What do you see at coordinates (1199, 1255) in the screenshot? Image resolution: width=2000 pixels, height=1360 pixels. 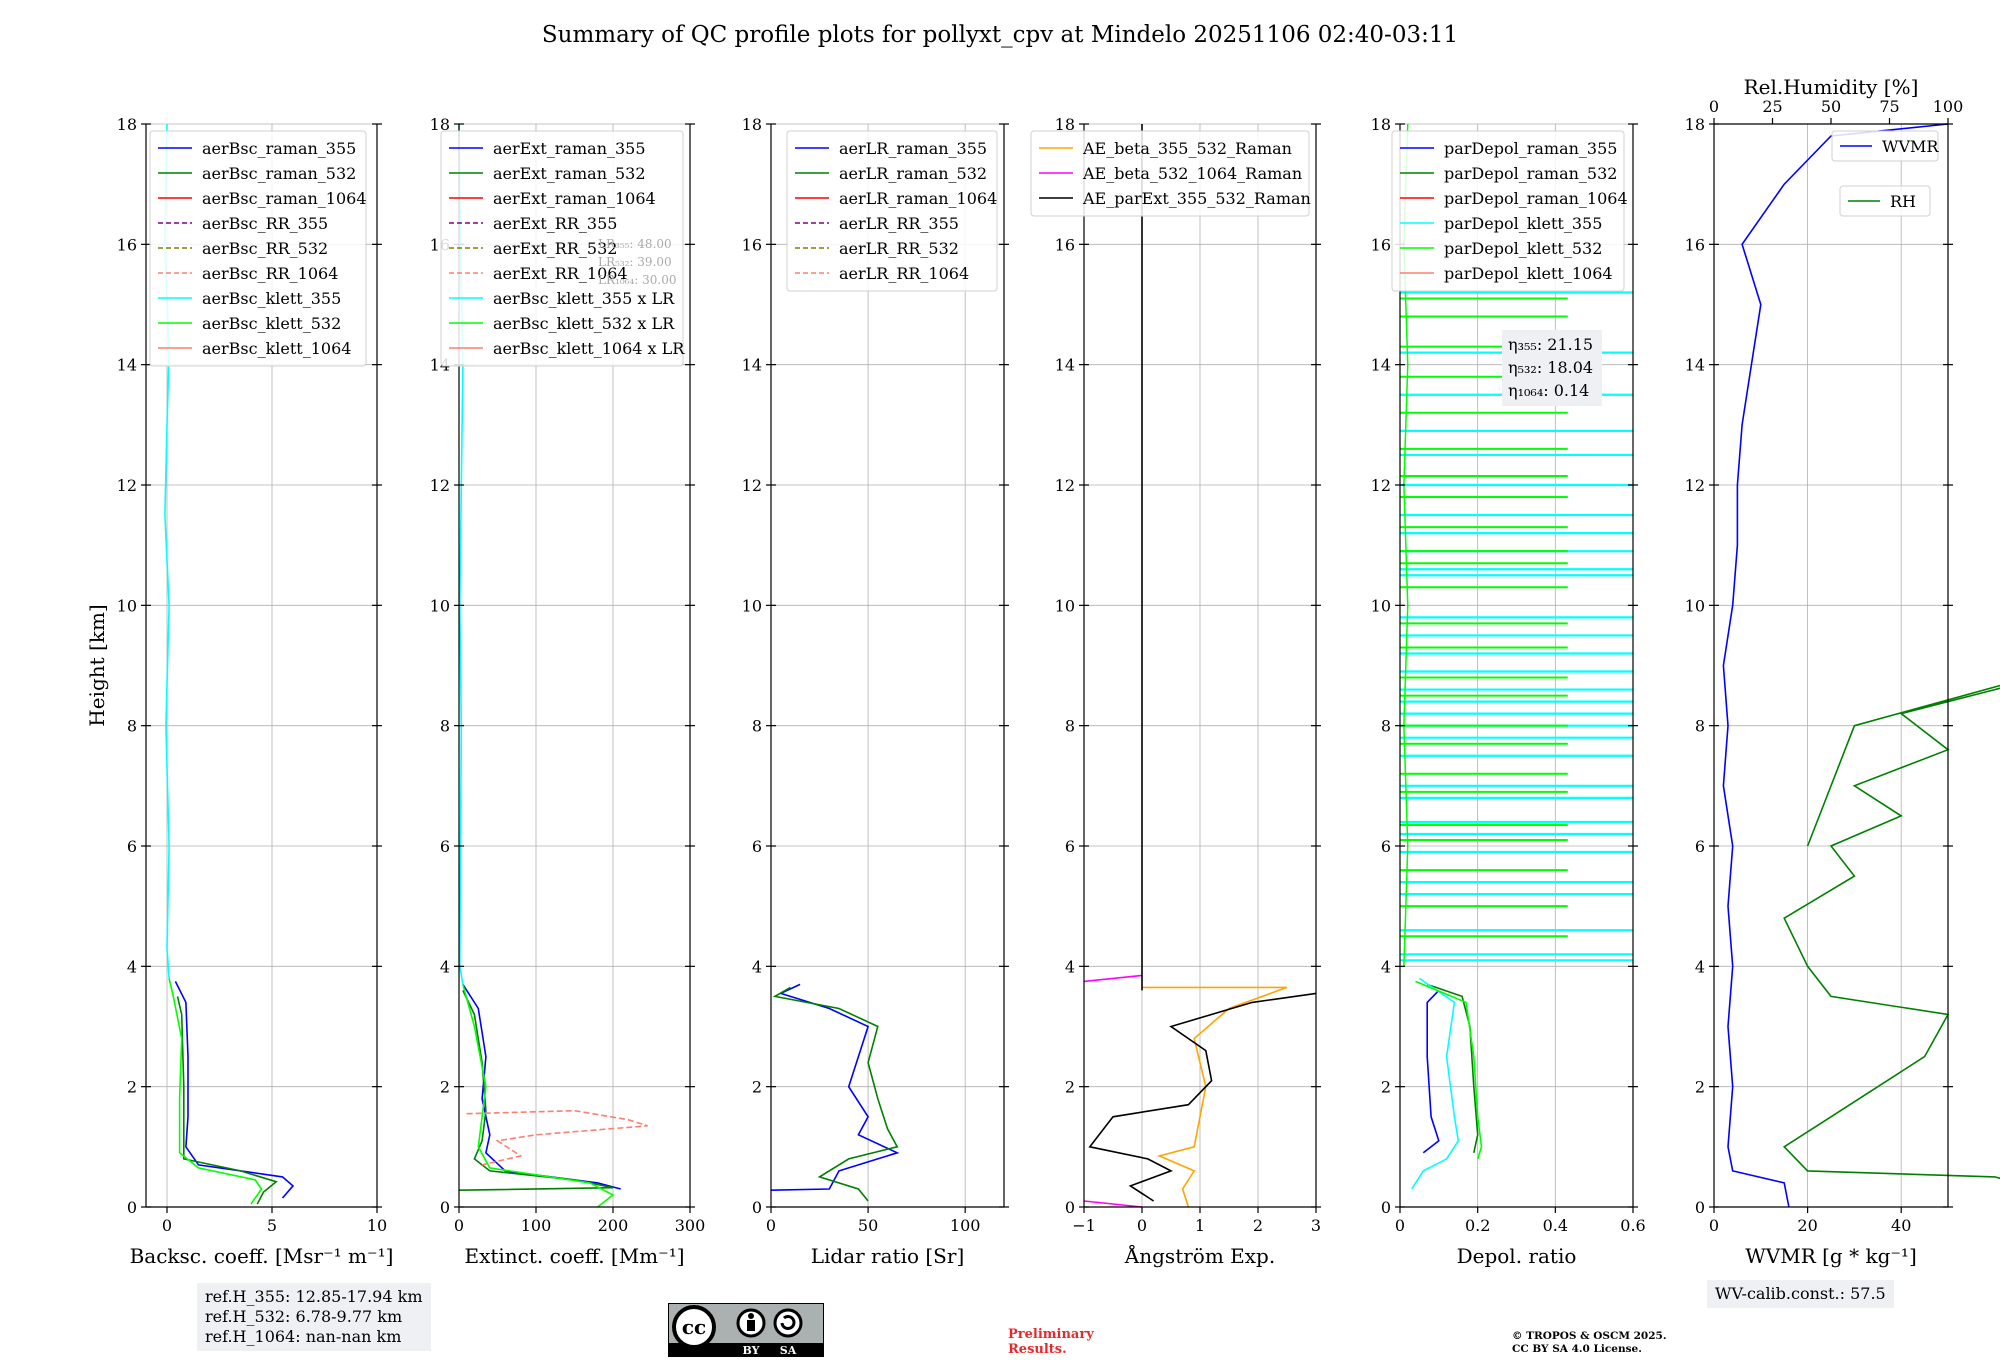 I see `x-axis-label: Ångström Exp.` at bounding box center [1199, 1255].